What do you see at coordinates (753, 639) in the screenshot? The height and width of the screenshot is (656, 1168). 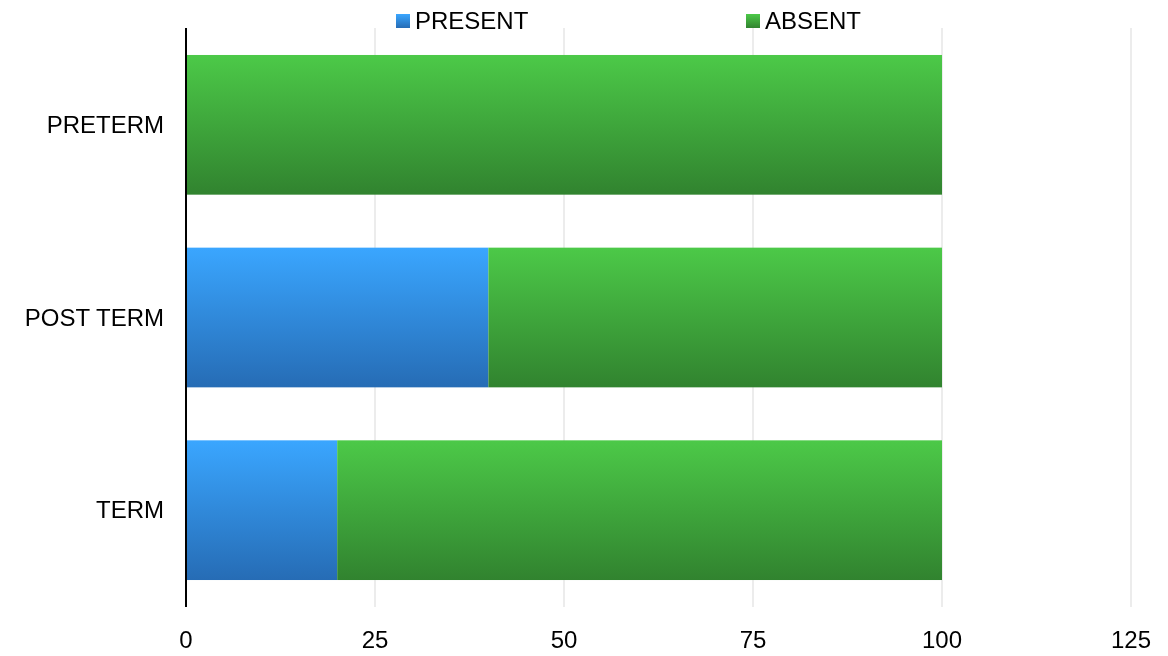 I see `x-tick-label: 75` at bounding box center [753, 639].